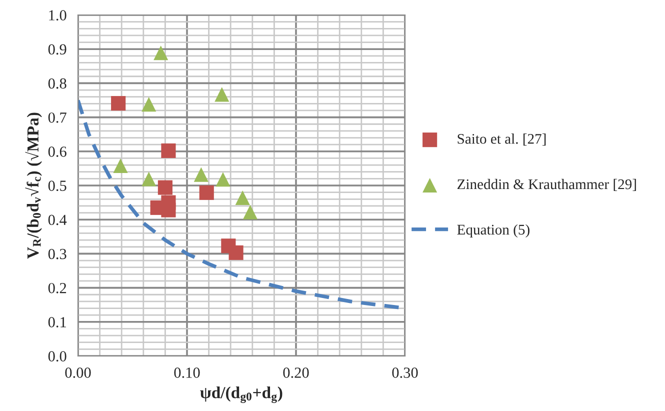  What do you see at coordinates (493, 231) in the screenshot?
I see `legend-label: Equation (5)` at bounding box center [493, 231].